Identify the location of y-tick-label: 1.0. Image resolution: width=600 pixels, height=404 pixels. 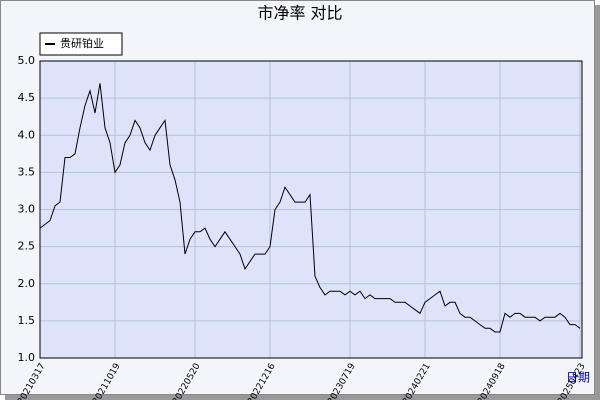
(27, 357).